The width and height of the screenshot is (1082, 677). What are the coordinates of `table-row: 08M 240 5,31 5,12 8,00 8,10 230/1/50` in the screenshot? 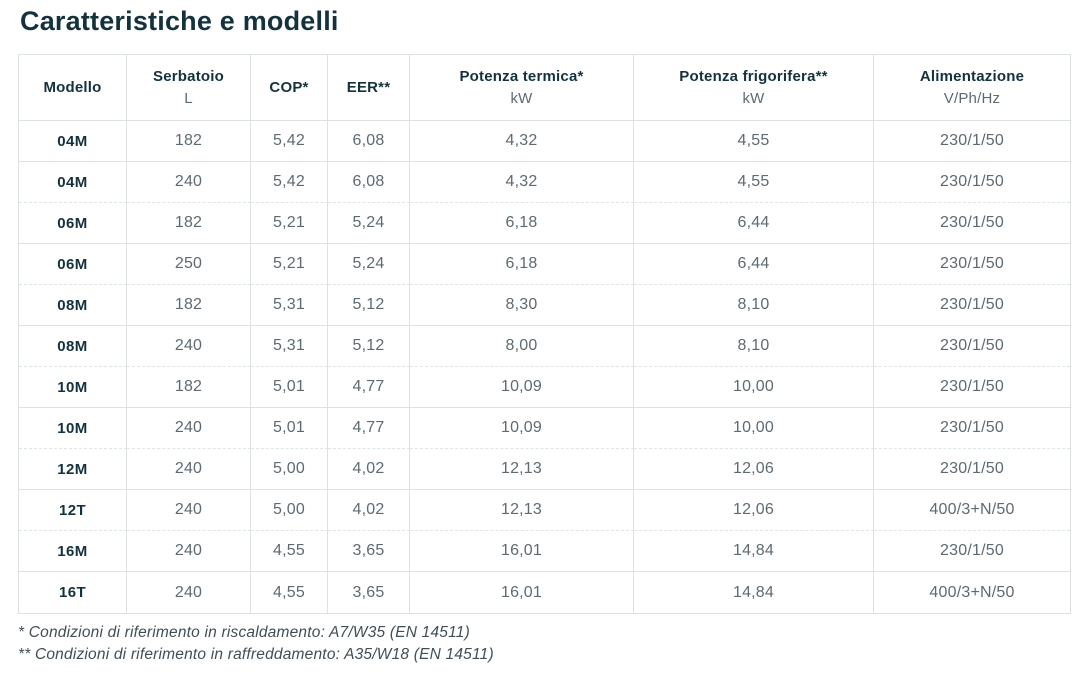 It's located at (544, 346).